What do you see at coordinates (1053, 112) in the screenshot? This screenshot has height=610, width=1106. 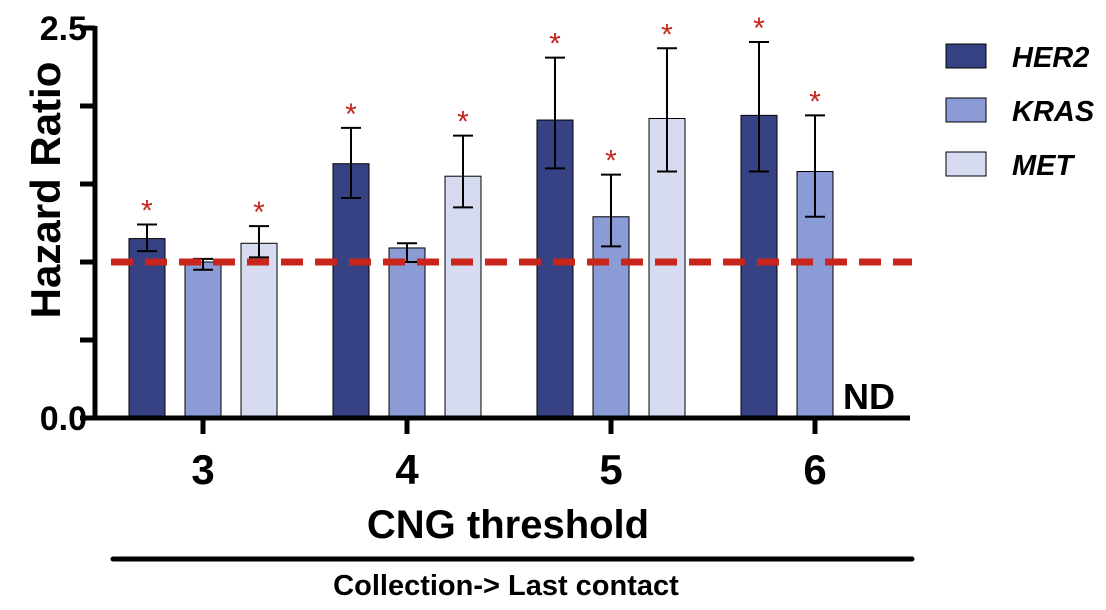 I see `legend-label-kras: KRAS` at bounding box center [1053, 112].